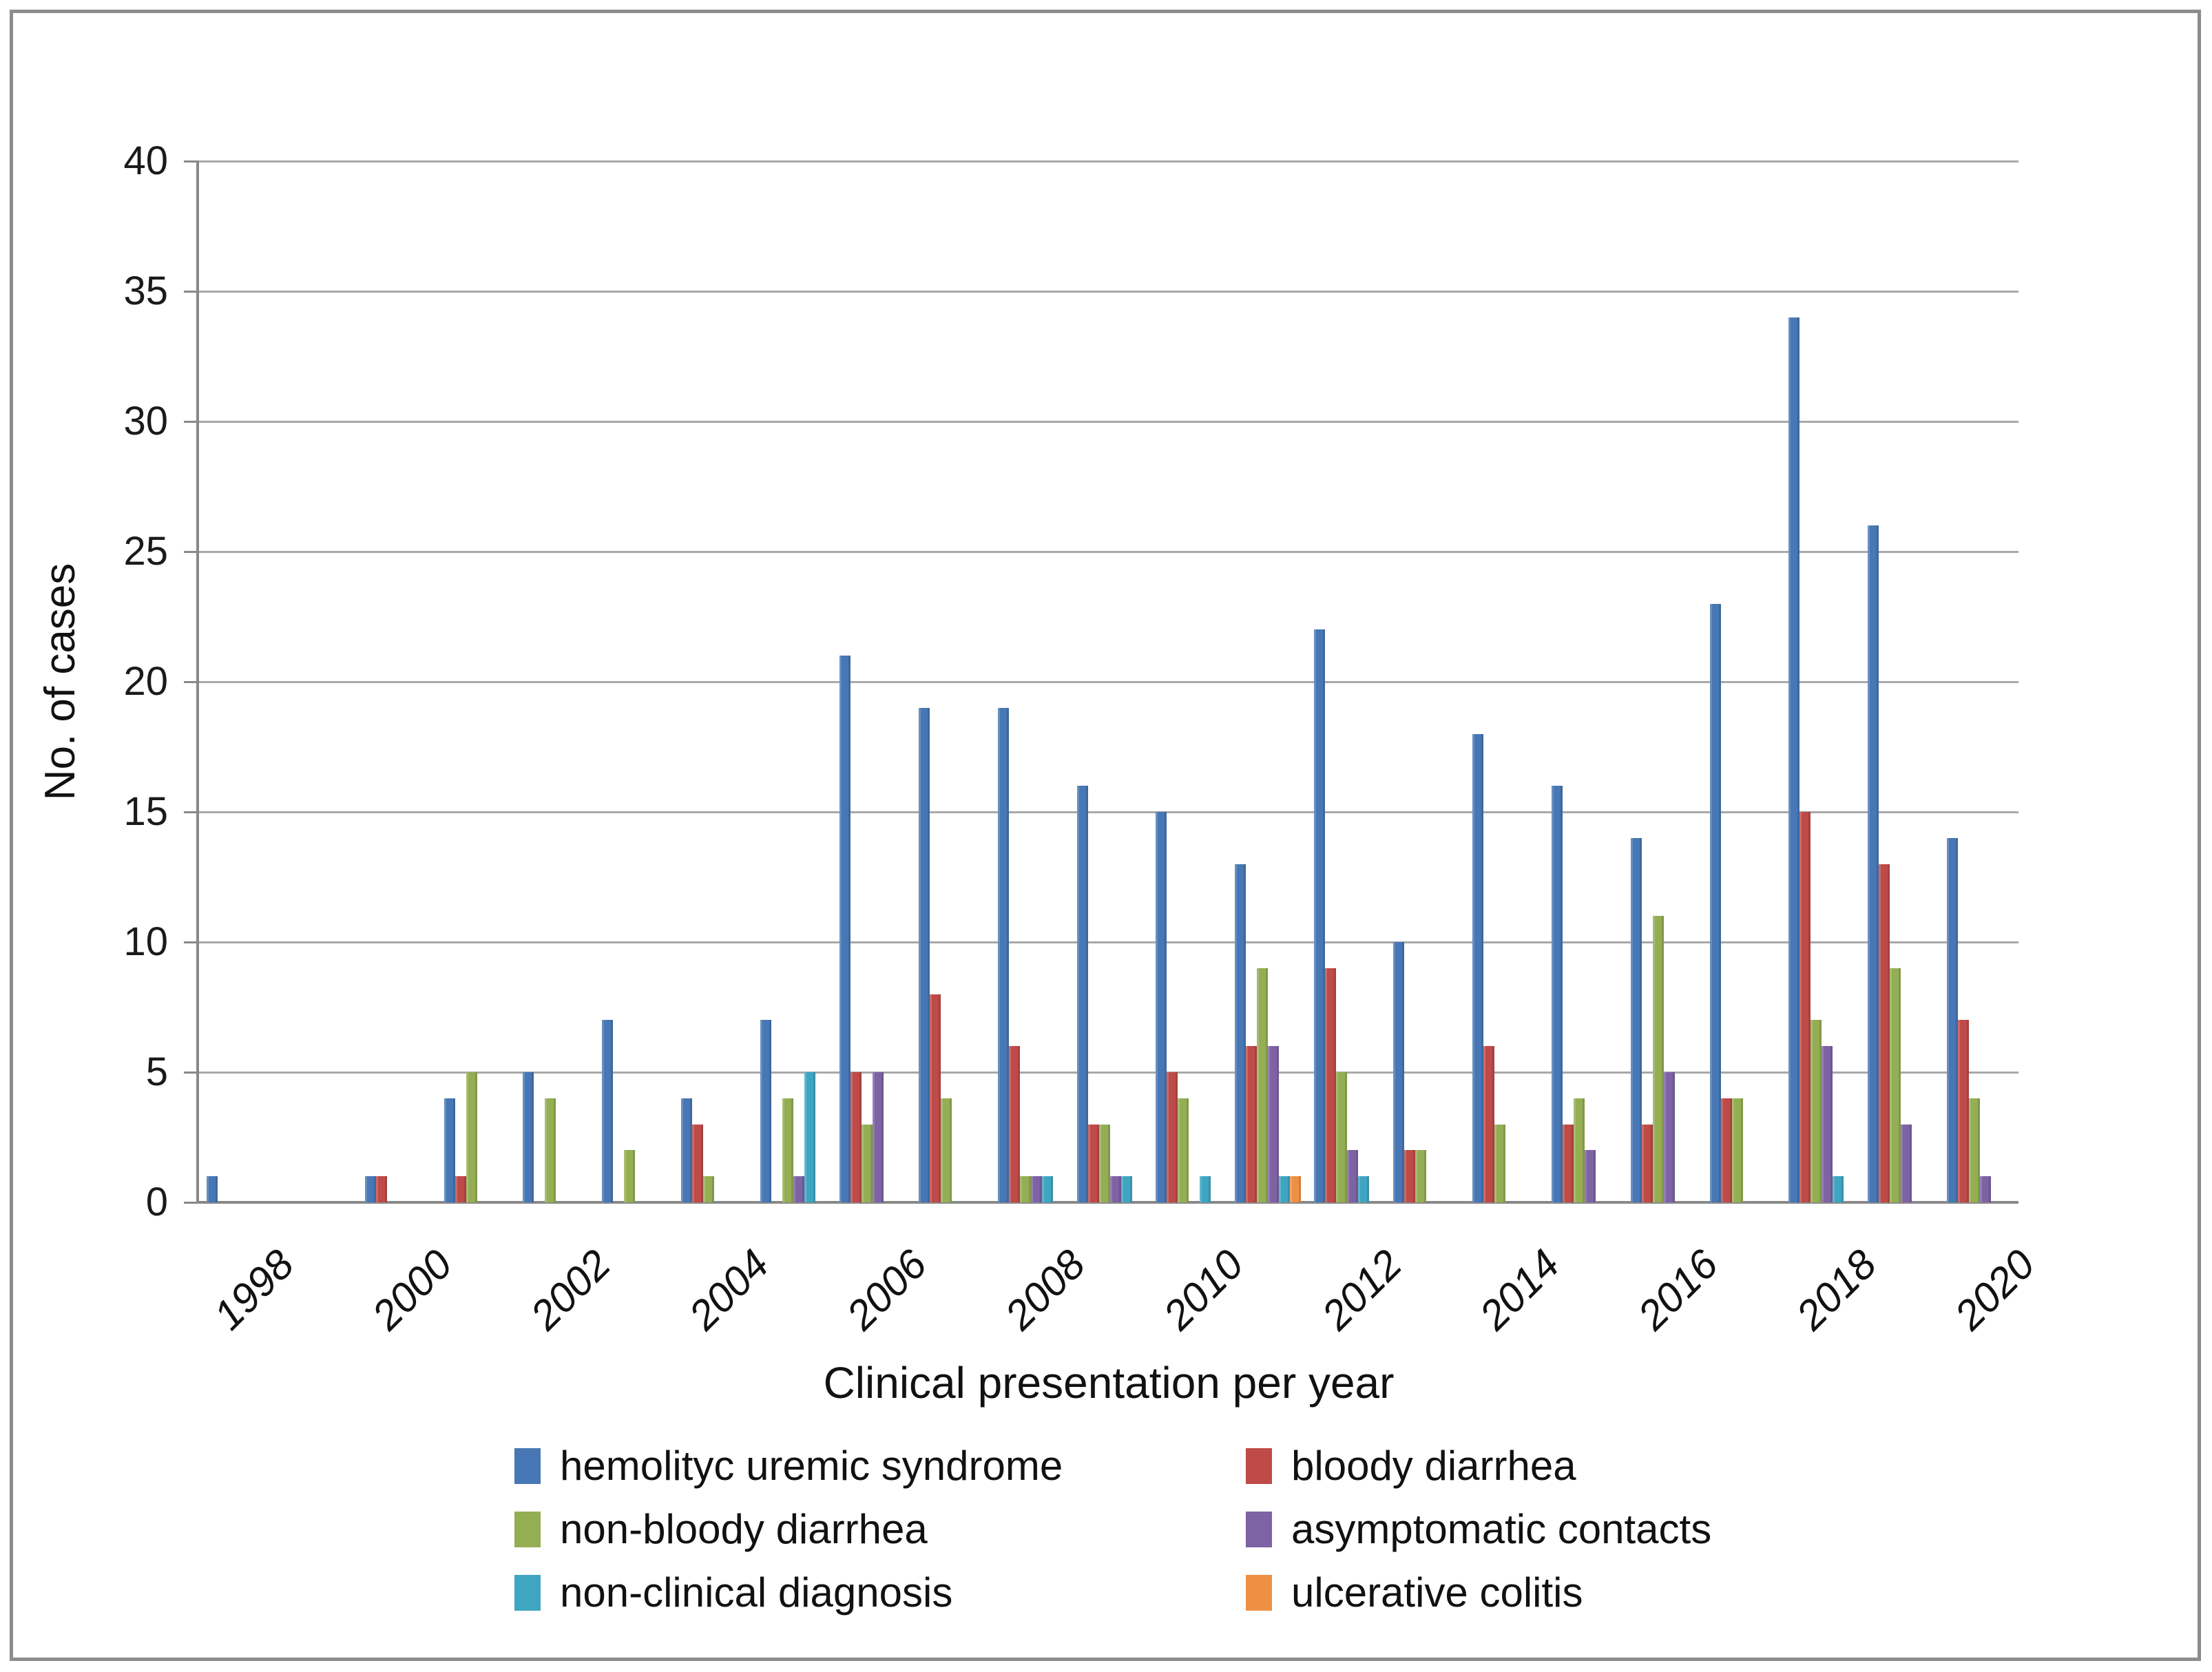  Describe the element at coordinates (370, 1189) in the screenshot. I see `bar-2000-hemolityc-uremic-syndrome` at that location.